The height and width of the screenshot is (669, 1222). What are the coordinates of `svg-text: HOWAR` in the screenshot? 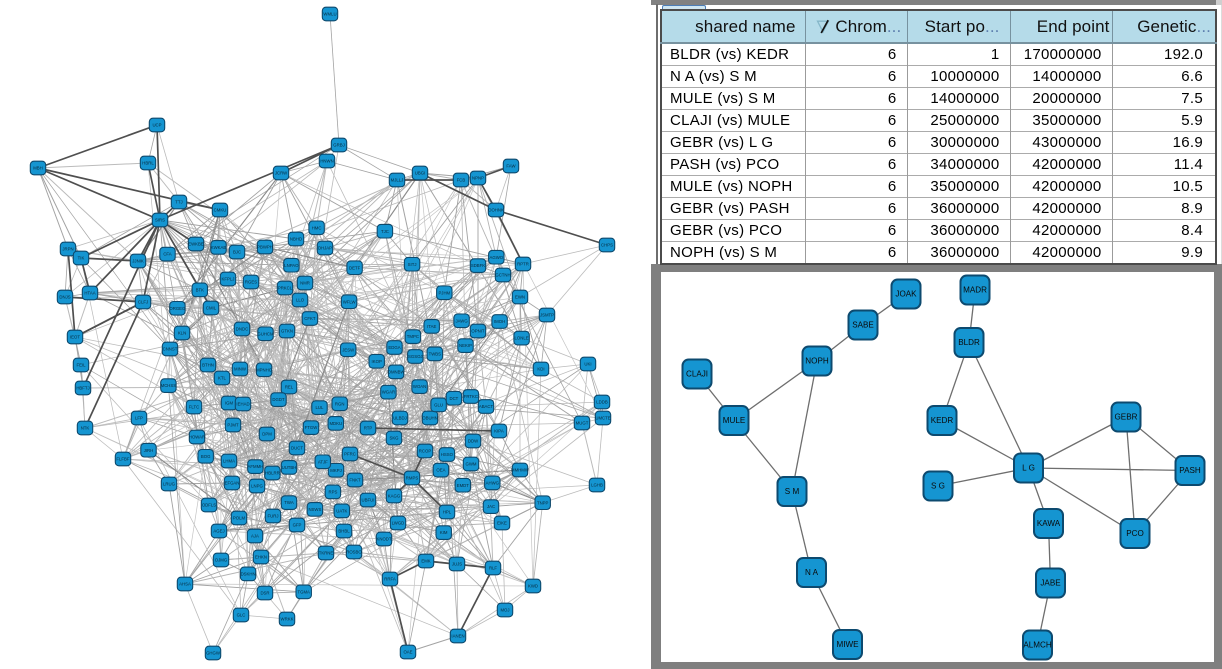 It's located at (197, 437).